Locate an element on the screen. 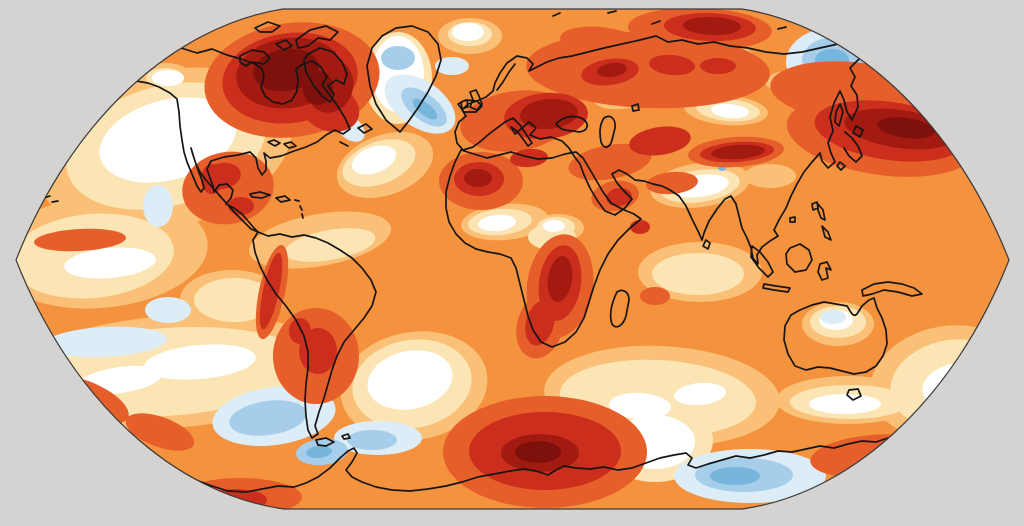 This screenshot has width=1024, height=526. coastline-black-sea is located at coordinates (572, 124).